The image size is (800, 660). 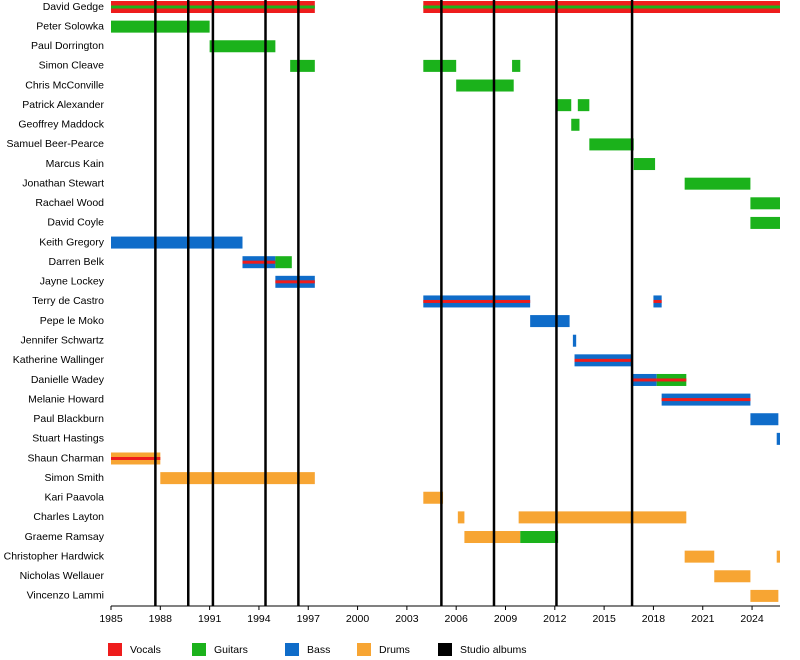 I want to click on member-name: Patrick Alexander, so click(x=63, y=105).